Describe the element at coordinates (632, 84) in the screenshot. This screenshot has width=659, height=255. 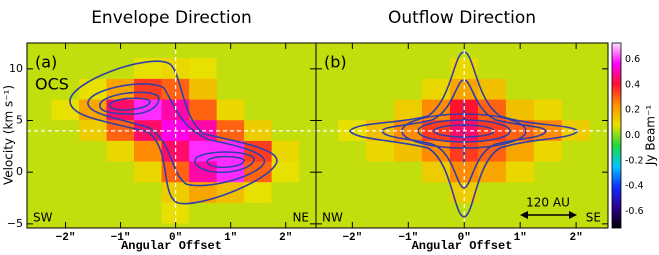
I see `colorbar-tick-label: 0.4` at that location.